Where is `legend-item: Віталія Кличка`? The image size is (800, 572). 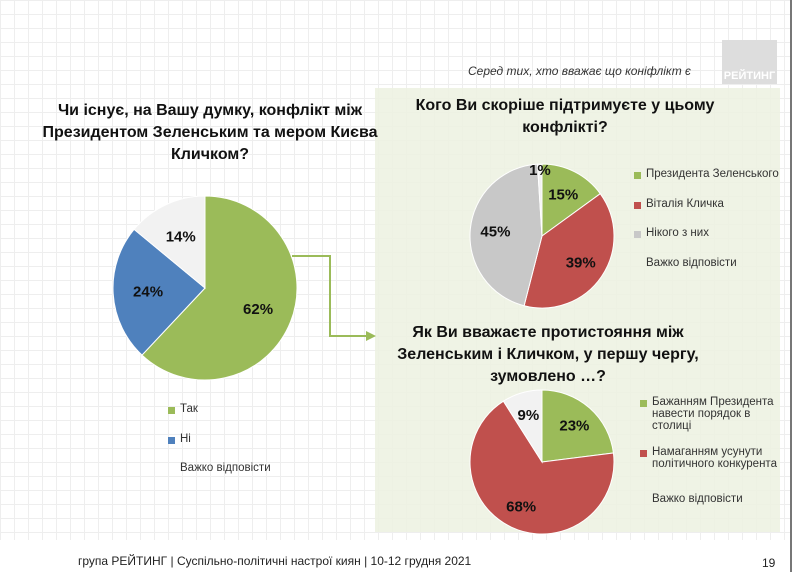
legend-item: Віталія Кличка is located at coordinates (679, 204).